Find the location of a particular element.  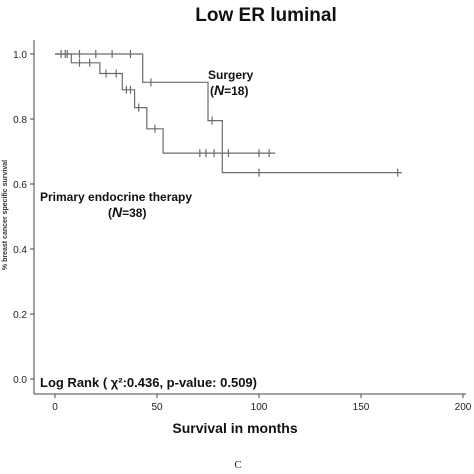

log-rank-annotation: Log Rank ( χ²:0.436, p-value: 0.509) is located at coordinates (148, 382).